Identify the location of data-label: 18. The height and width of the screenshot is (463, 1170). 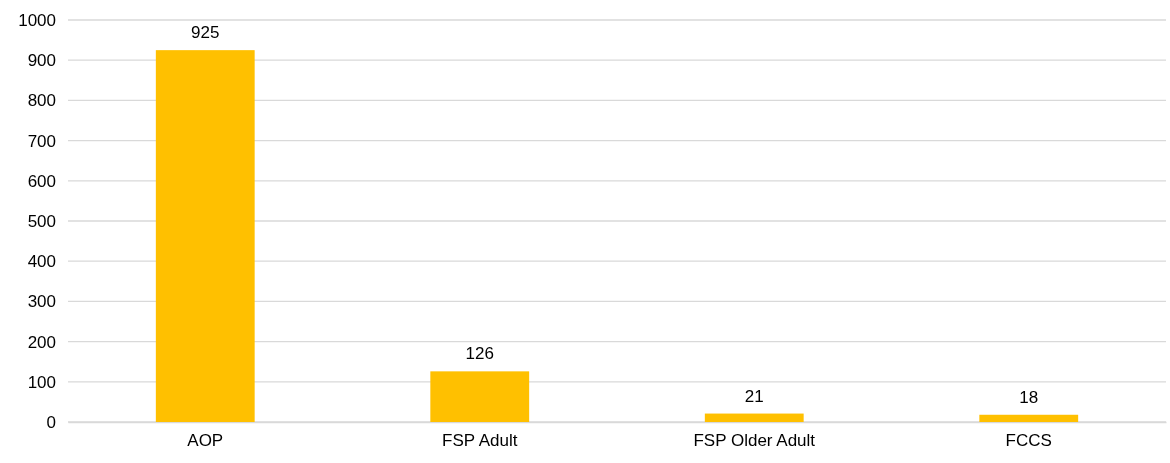
(1029, 397).